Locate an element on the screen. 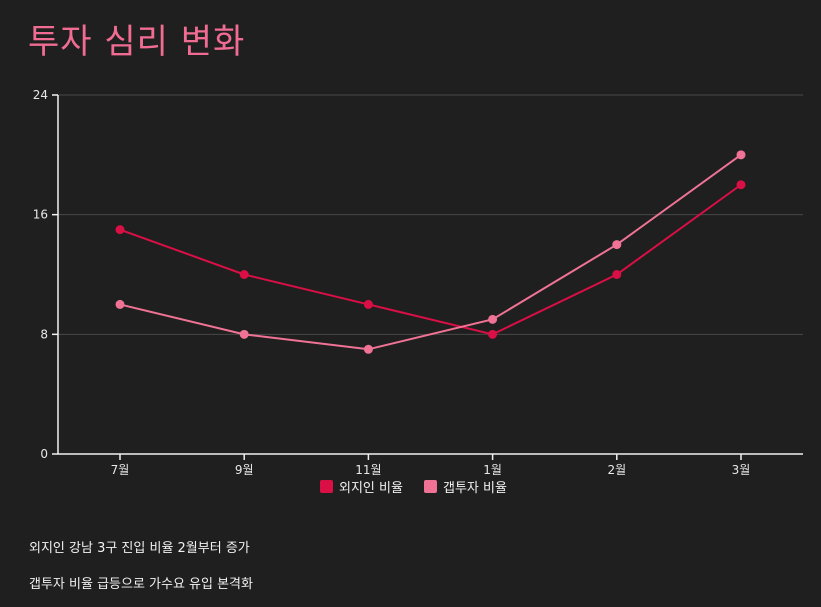 The height and width of the screenshot is (607, 821). note-foreigner-ratio: 외지인 강남 3구 진입 비율 2월부터 증가 is located at coordinates (139, 548).